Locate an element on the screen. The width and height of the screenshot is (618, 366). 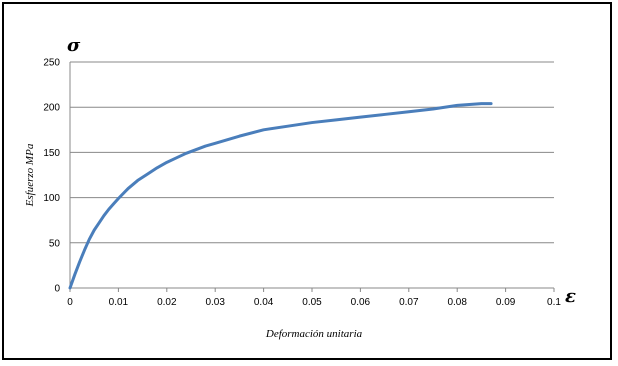
x-tick-label: 0 is located at coordinates (70, 302).